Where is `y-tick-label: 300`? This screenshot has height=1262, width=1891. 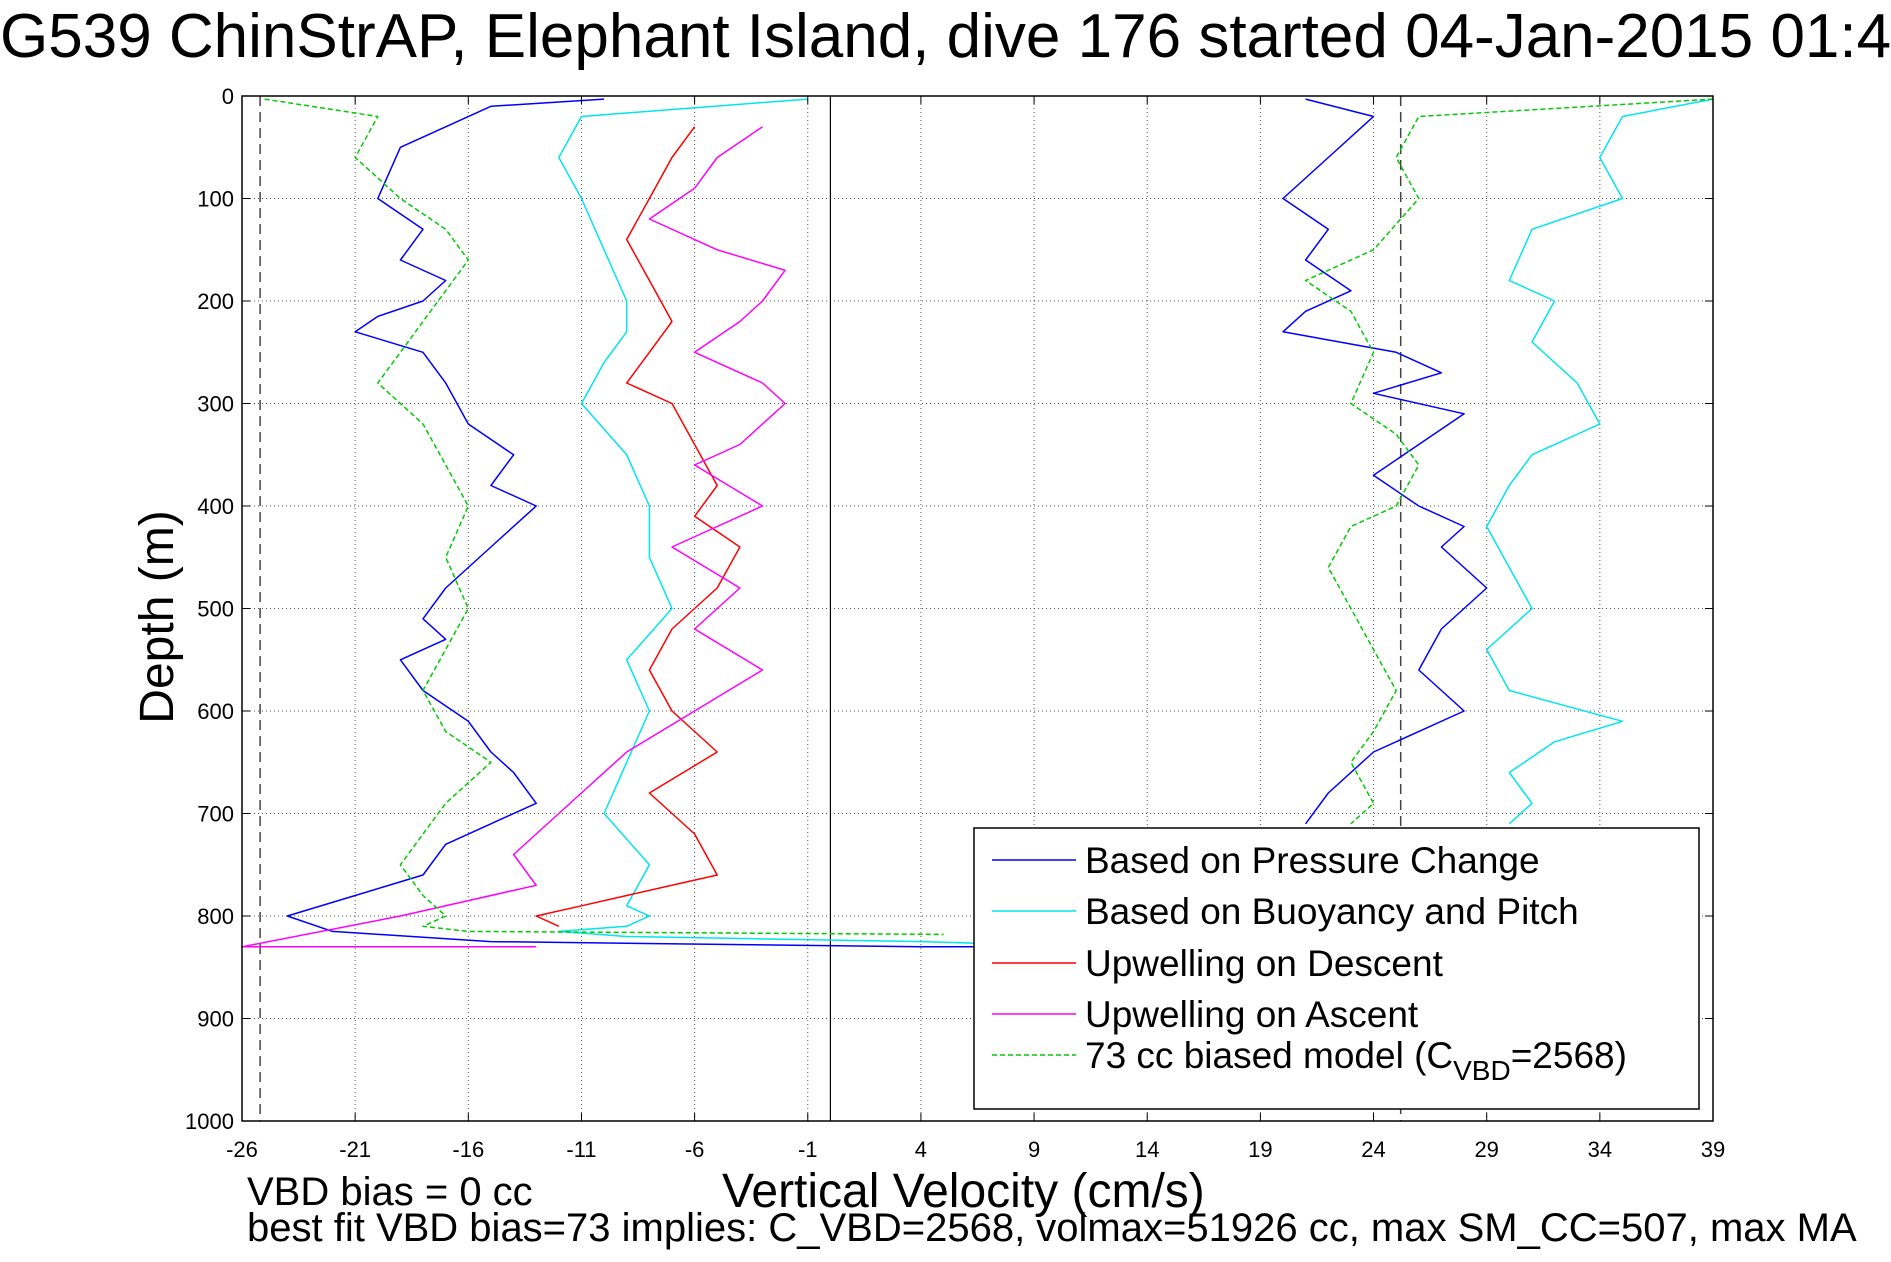 y-tick-label: 300 is located at coordinates (215, 404).